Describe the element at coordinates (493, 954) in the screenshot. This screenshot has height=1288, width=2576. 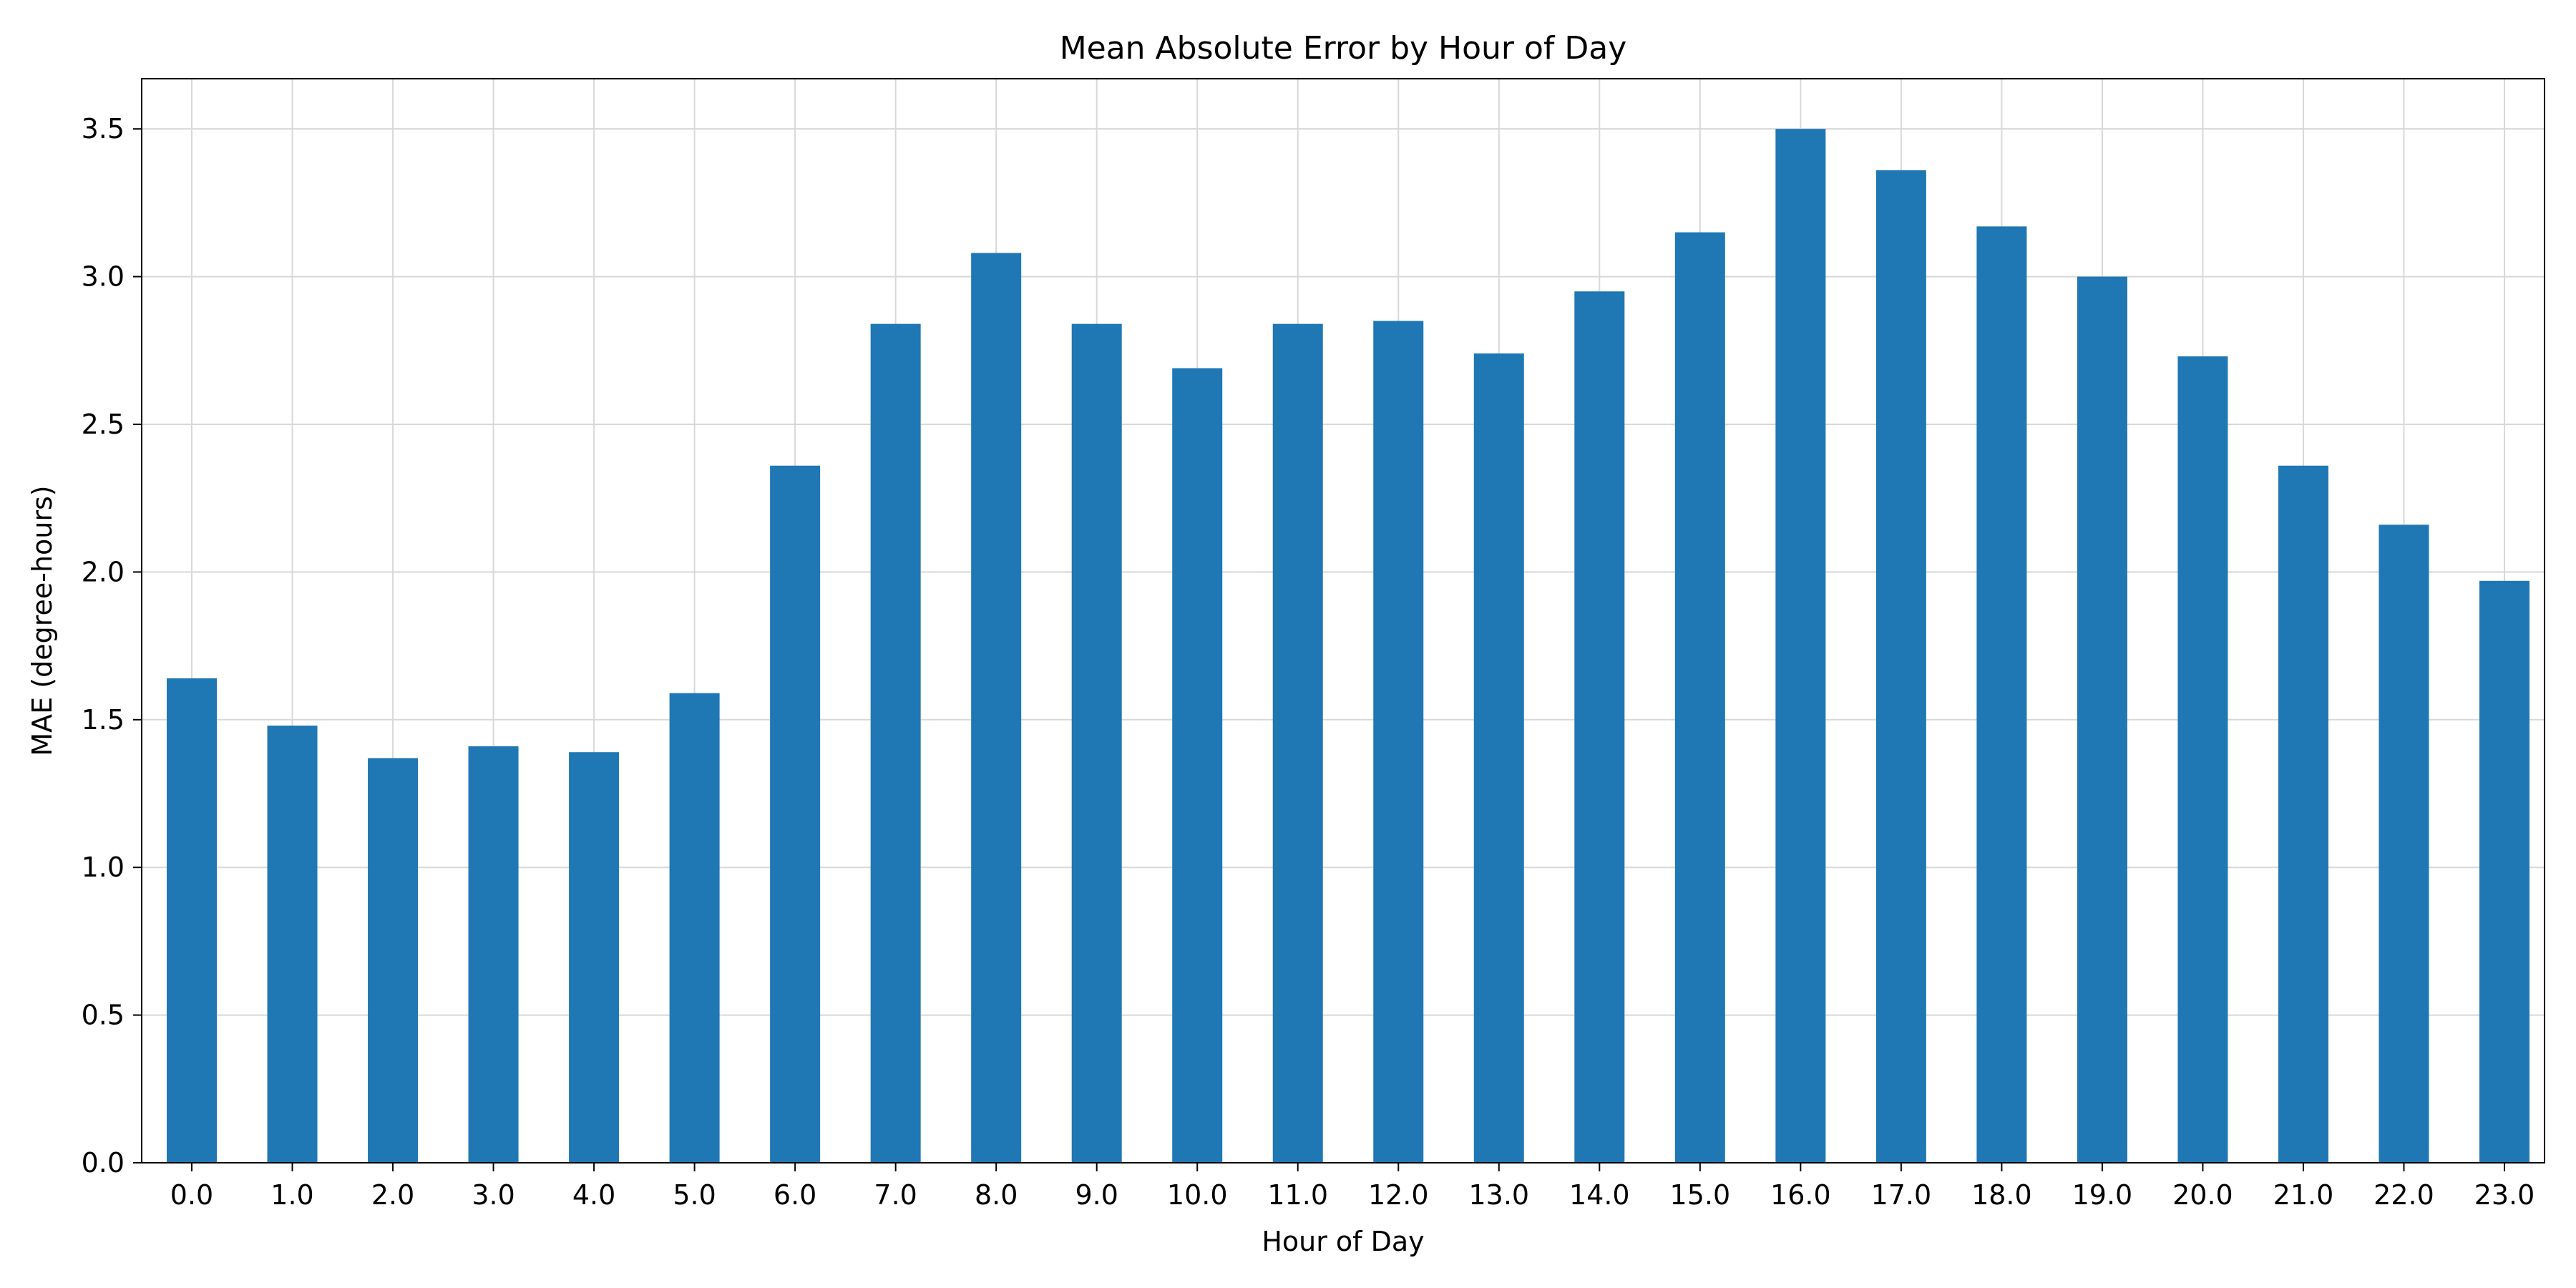
I see `bar-hour-3.0` at that location.